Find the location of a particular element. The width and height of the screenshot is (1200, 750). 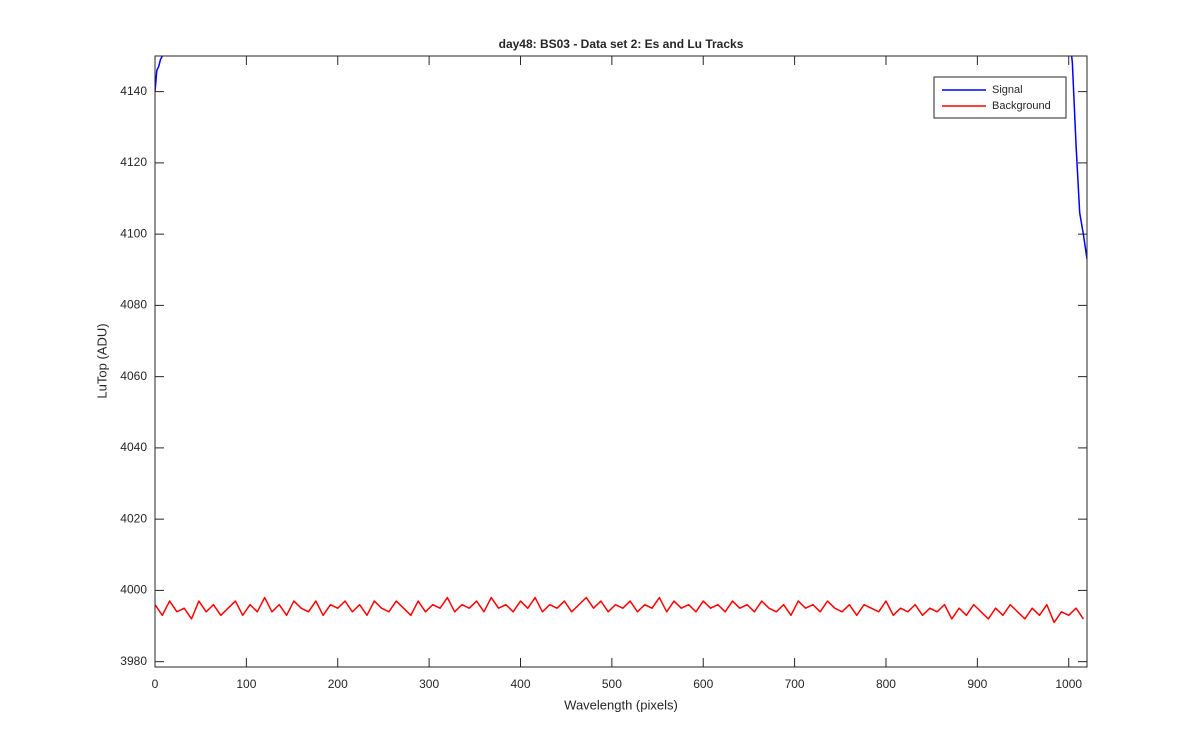

y-tick-label: 4060 is located at coordinates (133, 376).